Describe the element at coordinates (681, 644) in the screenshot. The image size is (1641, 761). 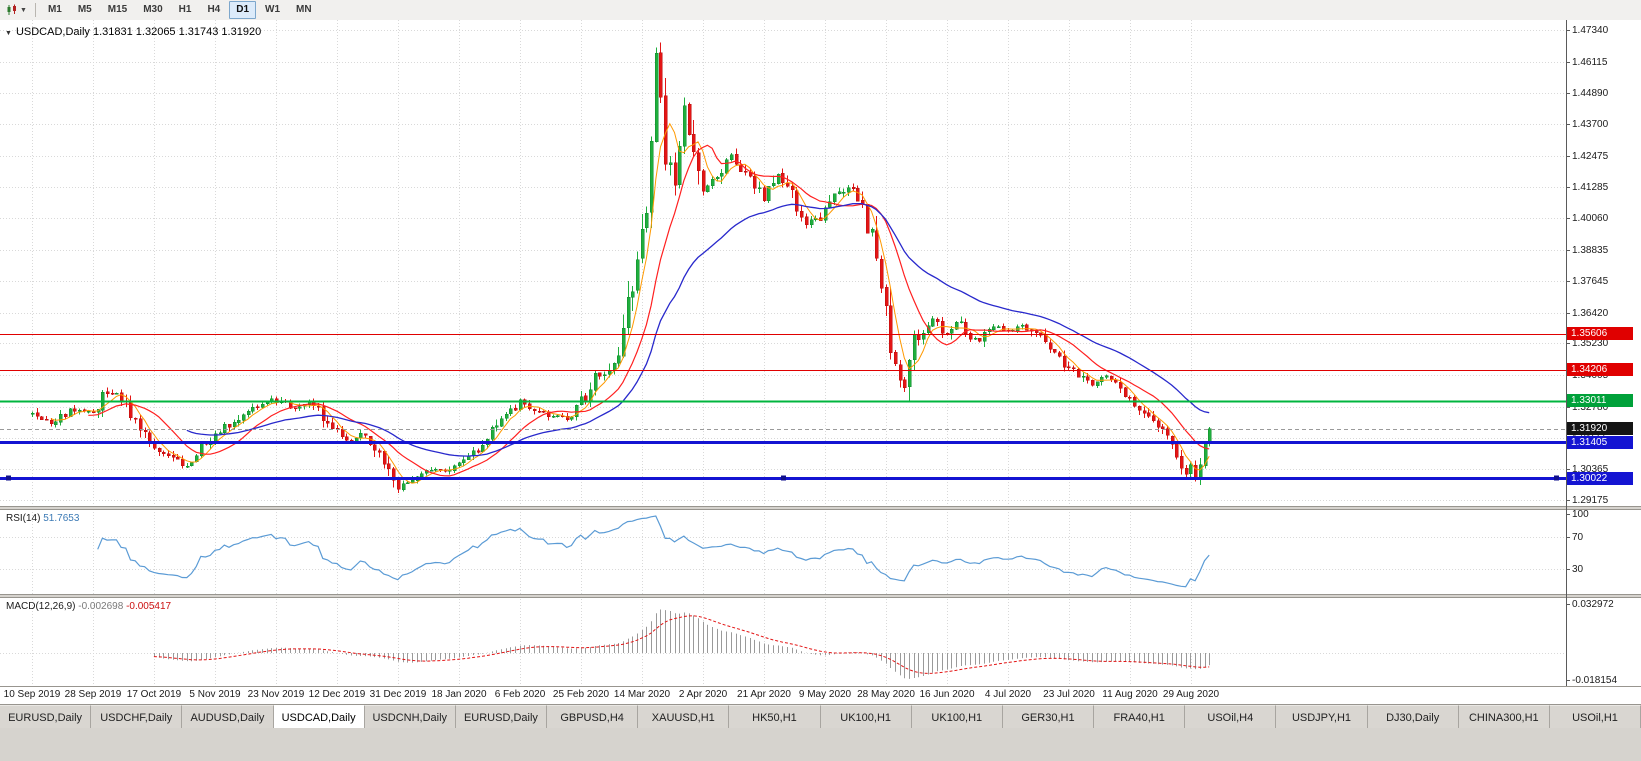
I see `macd-plot` at that location.